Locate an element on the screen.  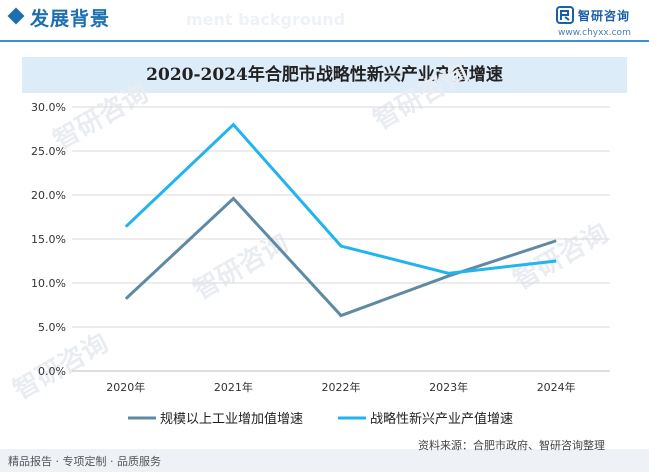
y-tick-label: 20.0% is located at coordinates (48, 195).